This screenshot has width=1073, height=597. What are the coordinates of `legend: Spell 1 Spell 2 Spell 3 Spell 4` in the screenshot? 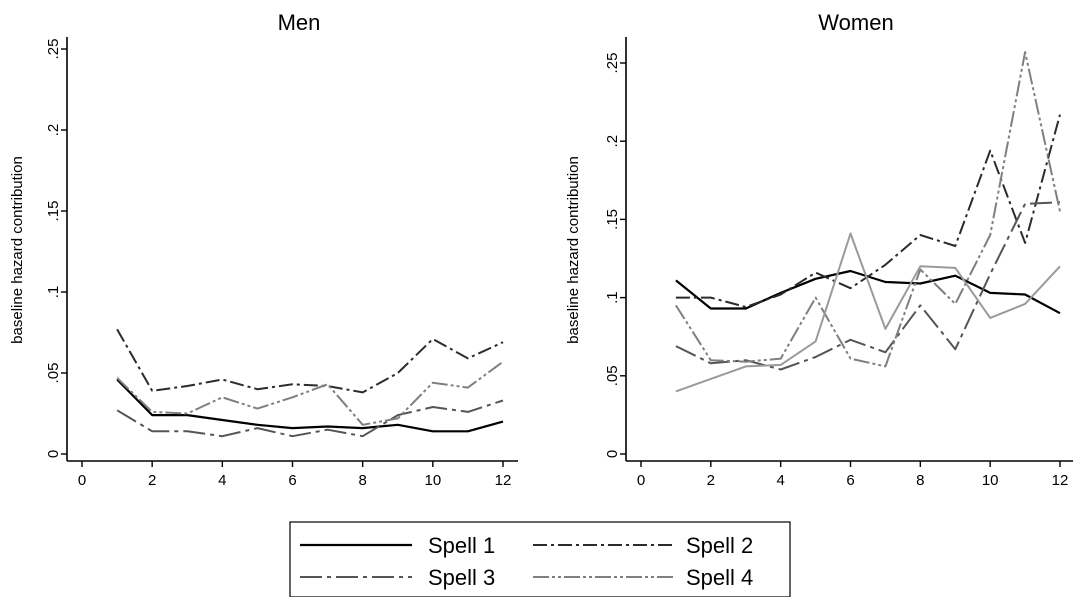 It's located at (540, 559).